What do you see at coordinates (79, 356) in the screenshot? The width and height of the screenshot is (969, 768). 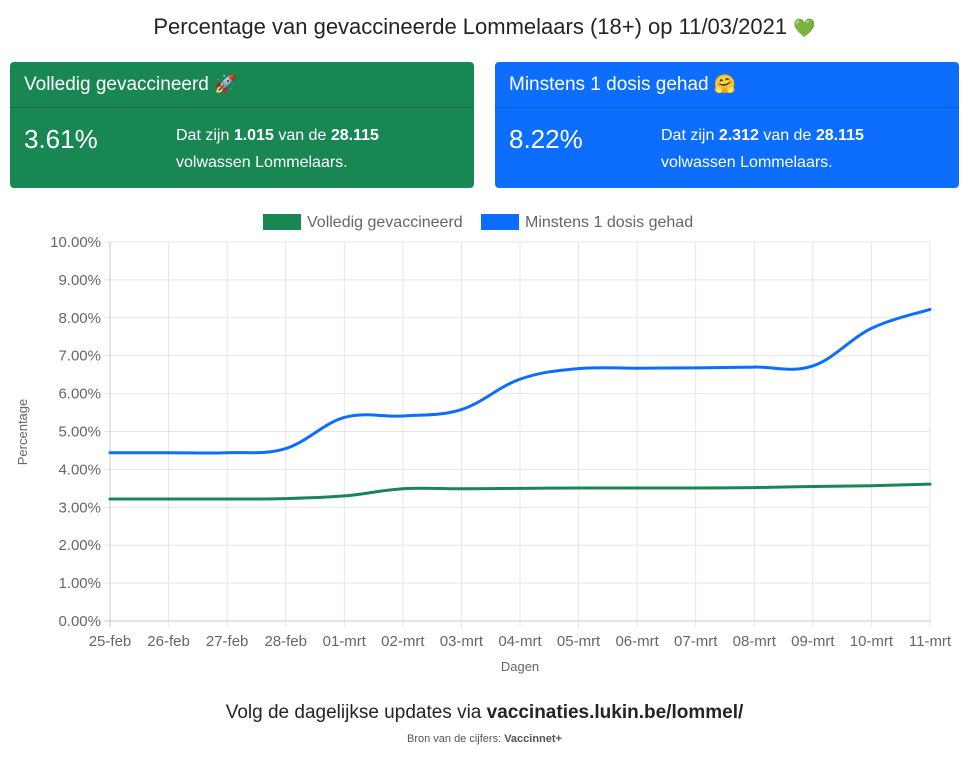 I see `y-tick-label: 7.00%` at bounding box center [79, 356].